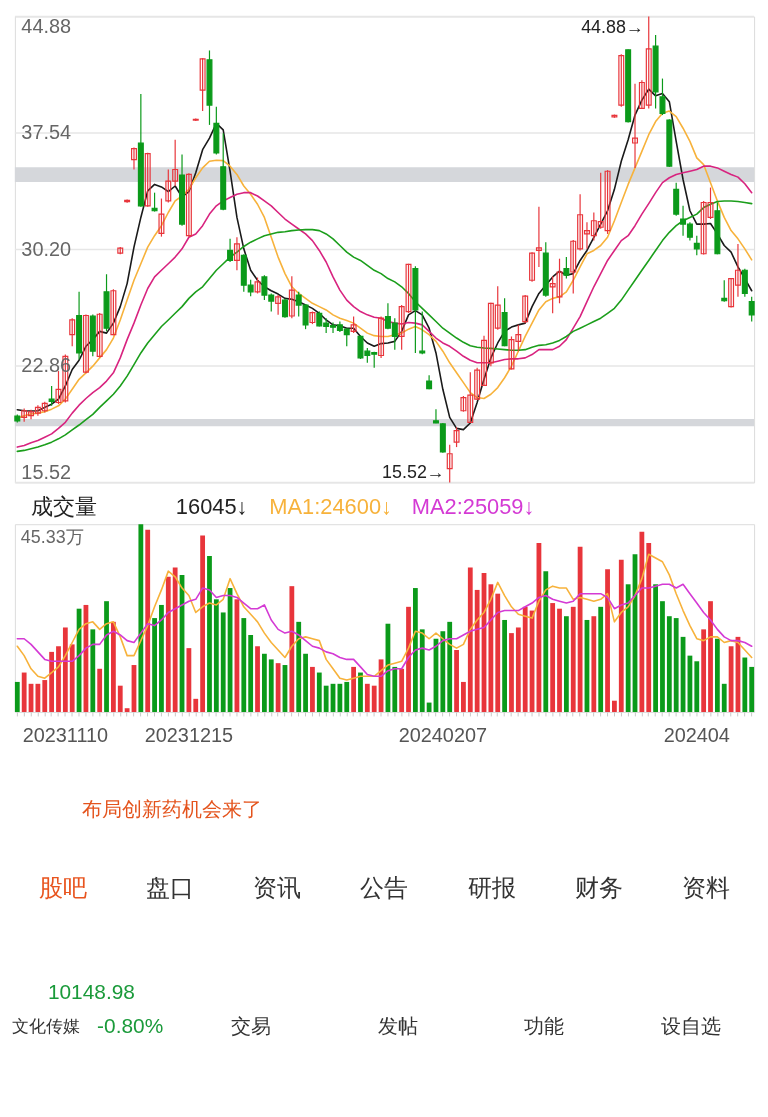  What do you see at coordinates (413, 472) in the screenshot?
I see `annotation: 15.52→` at bounding box center [413, 472].